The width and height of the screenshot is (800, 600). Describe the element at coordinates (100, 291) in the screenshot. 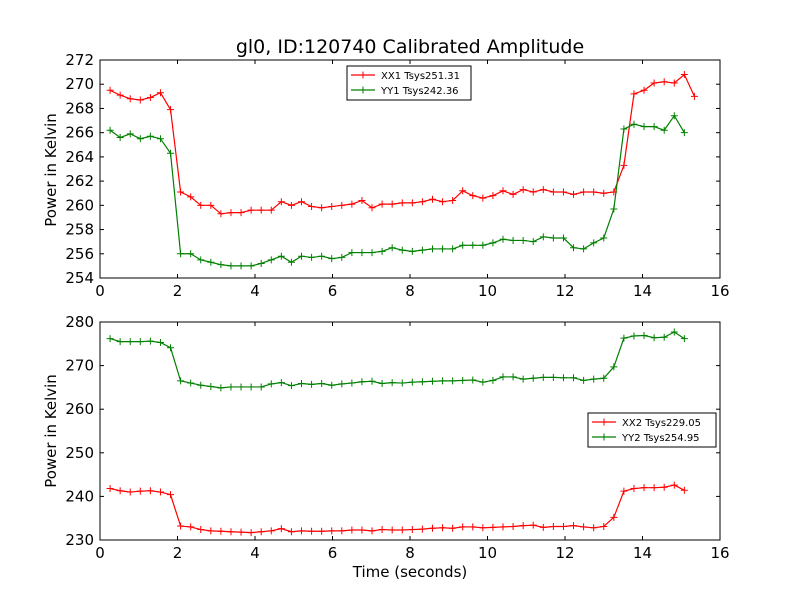

I see `x-tick-label-0-0: 0` at that location.